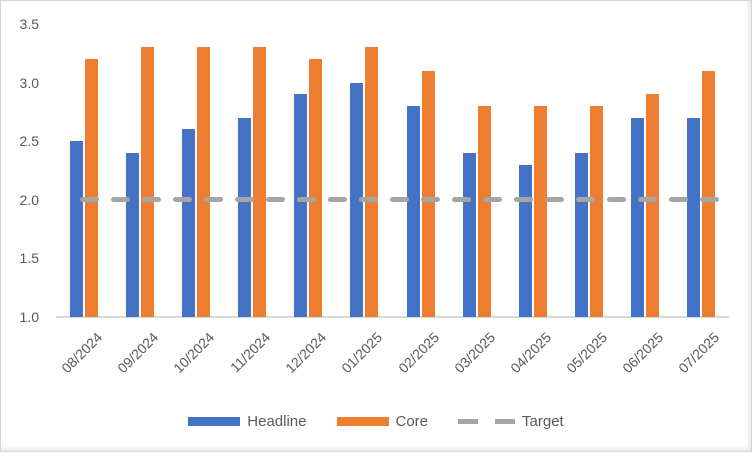 This screenshot has height=452, width=752. What do you see at coordinates (392, 317) in the screenshot?
I see `x-axis-line` at bounding box center [392, 317].